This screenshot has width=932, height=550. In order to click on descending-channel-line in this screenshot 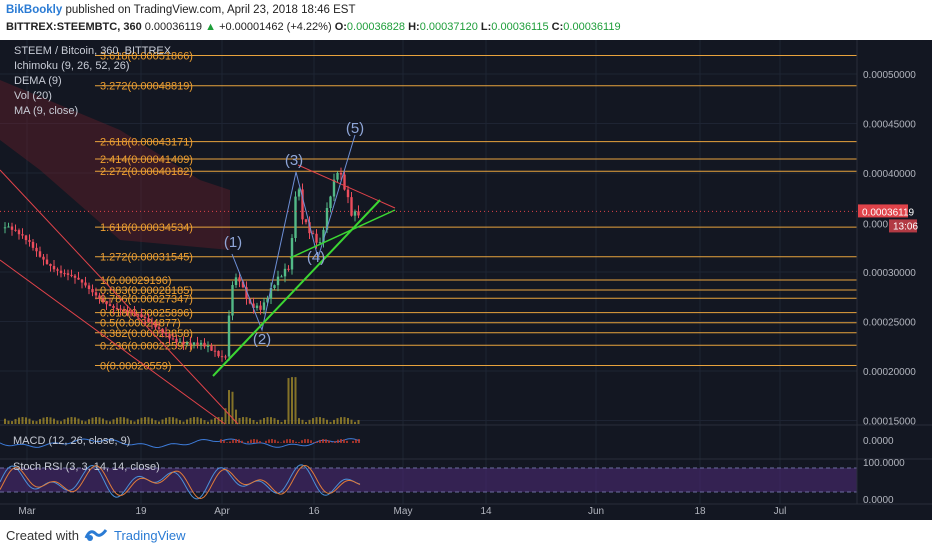, I will do `click(113, 342)`.